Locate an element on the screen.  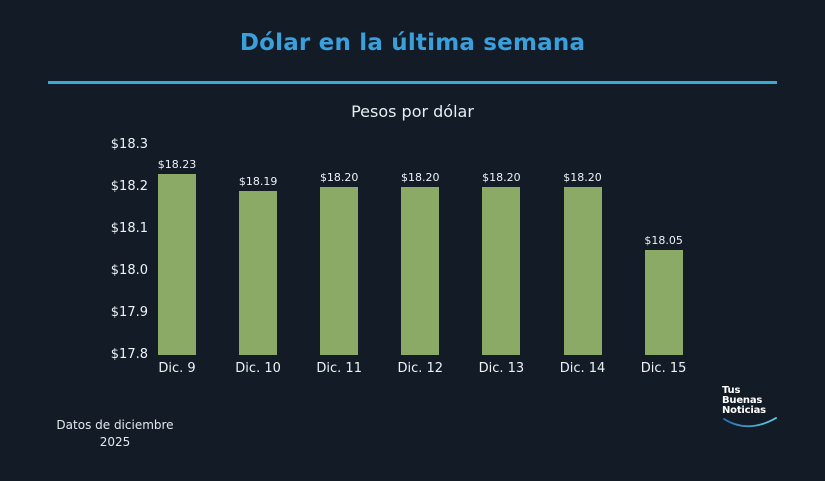
y-tick-label: $18.2 is located at coordinates (129, 186).